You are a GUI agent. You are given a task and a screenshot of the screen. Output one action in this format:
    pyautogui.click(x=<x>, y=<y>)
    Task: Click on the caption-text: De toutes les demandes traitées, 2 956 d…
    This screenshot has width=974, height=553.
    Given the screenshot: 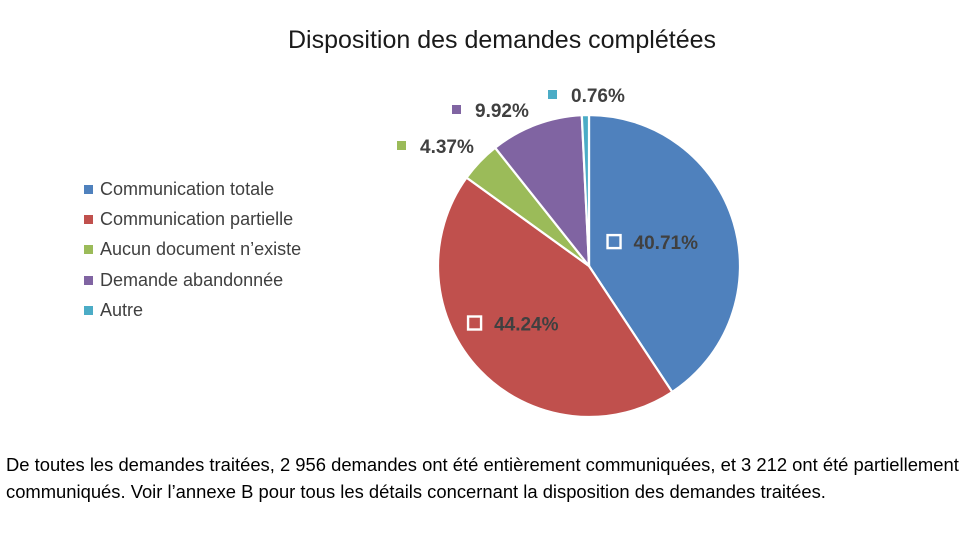 What is the action you would take?
    pyautogui.click(x=482, y=478)
    